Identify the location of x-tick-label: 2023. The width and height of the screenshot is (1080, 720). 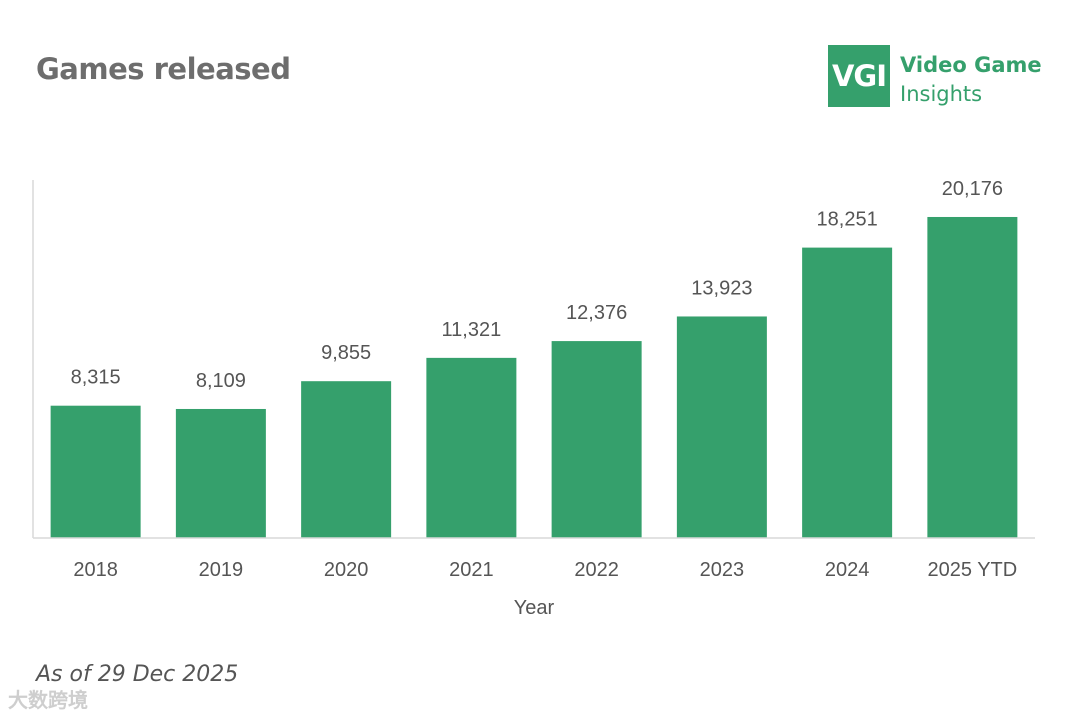
(722, 570).